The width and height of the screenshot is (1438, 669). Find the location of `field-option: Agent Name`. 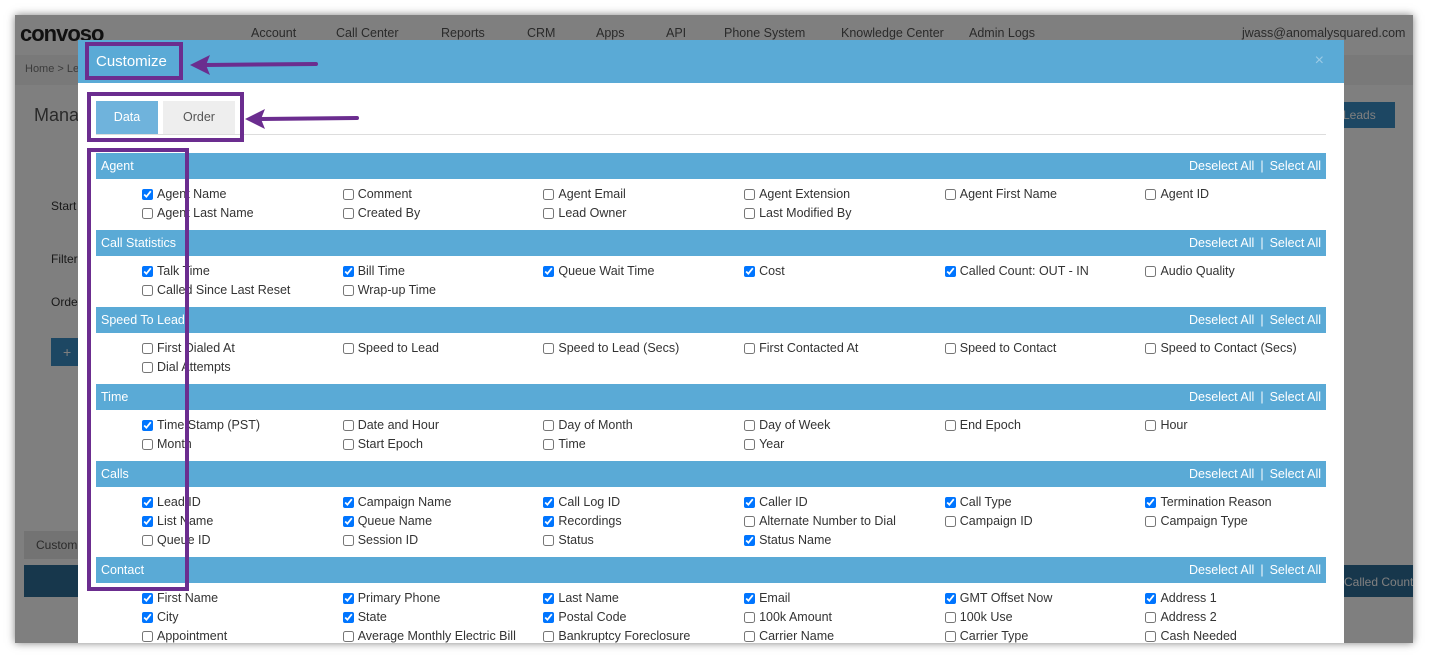

field-option: Agent Name is located at coordinates (242, 194).